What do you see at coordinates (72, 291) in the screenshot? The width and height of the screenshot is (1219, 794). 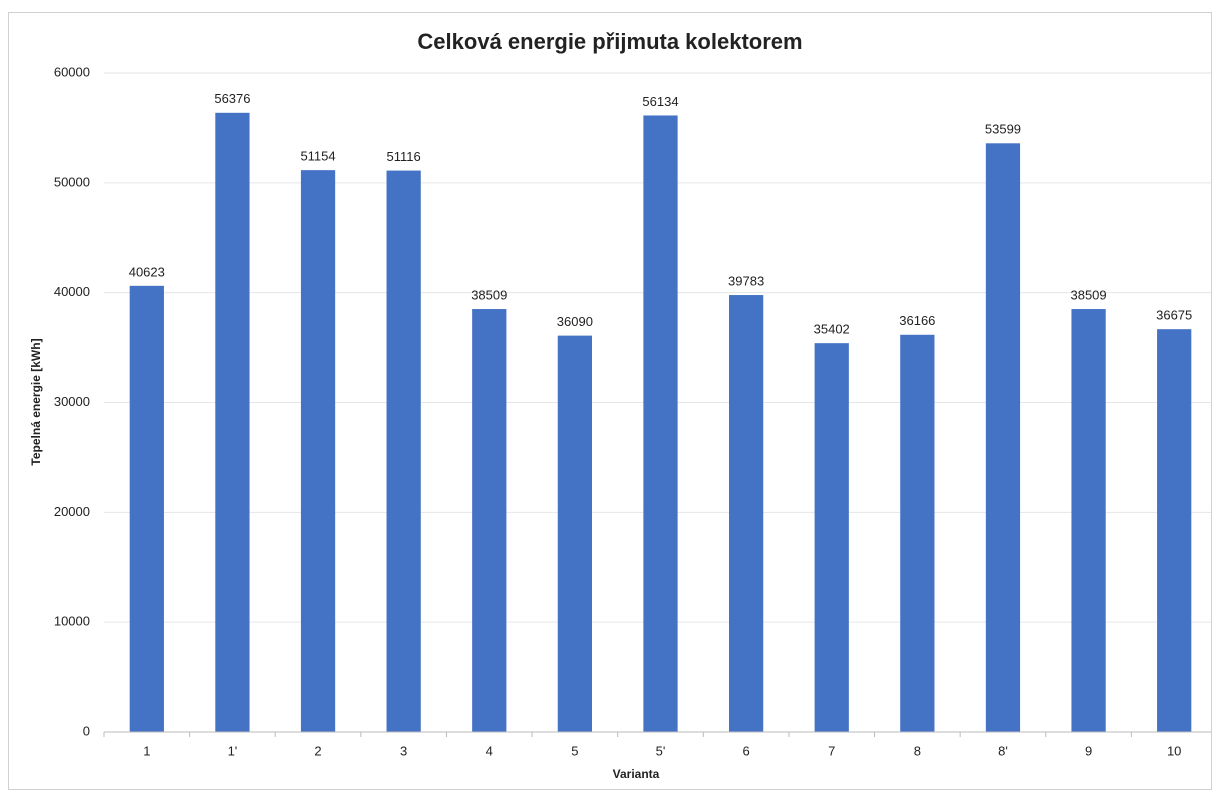 I see `y-tick-label: 40000` at bounding box center [72, 291].